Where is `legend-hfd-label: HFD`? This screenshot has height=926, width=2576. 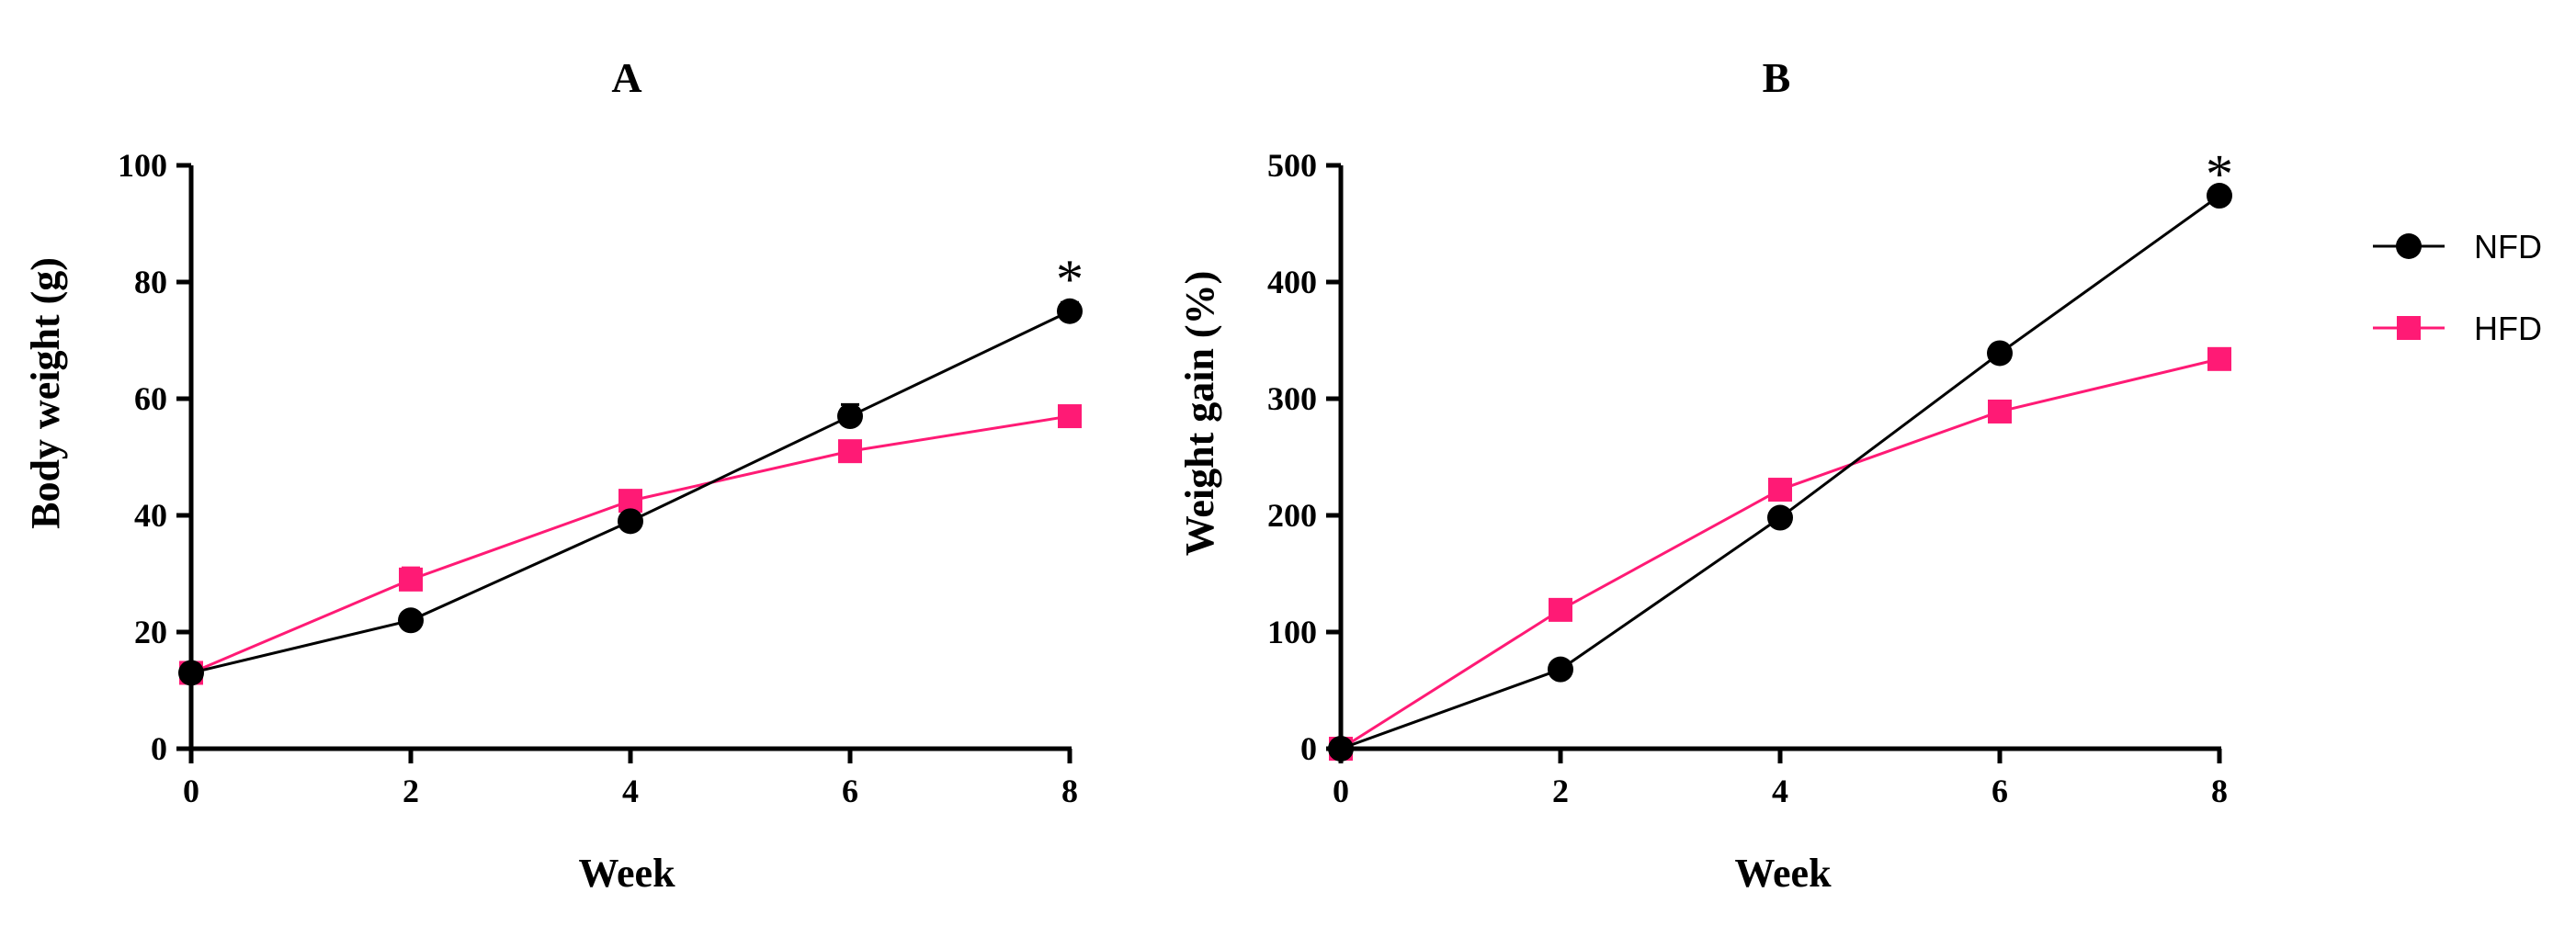
legend-hfd-label: HFD is located at coordinates (2508, 328).